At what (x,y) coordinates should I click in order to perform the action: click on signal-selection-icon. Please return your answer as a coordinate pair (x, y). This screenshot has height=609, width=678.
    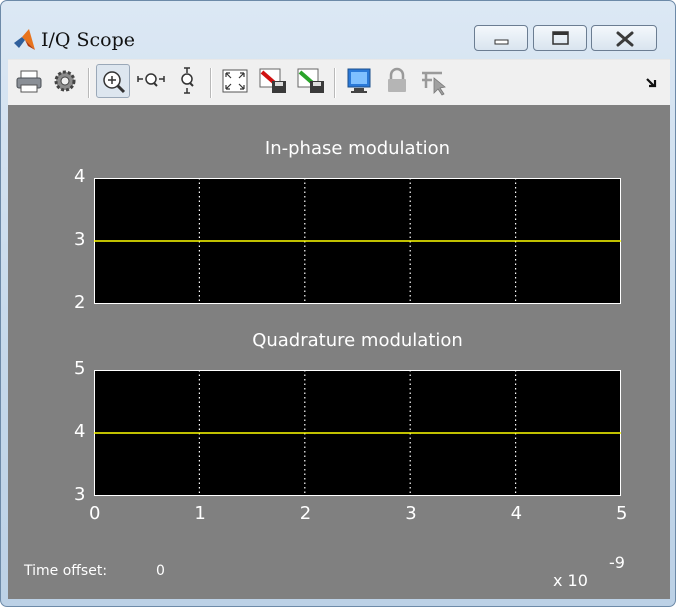
    Looking at the image, I should click on (434, 83).